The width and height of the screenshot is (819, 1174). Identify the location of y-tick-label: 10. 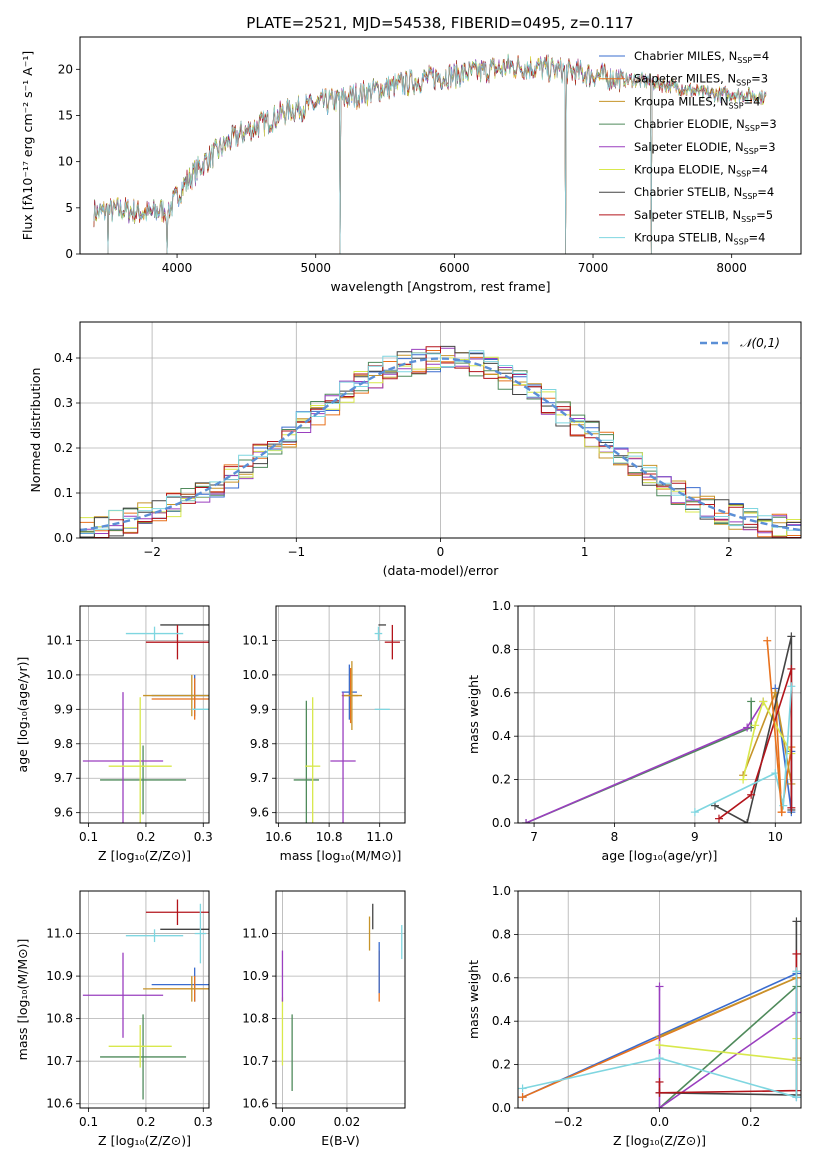
(65, 162).